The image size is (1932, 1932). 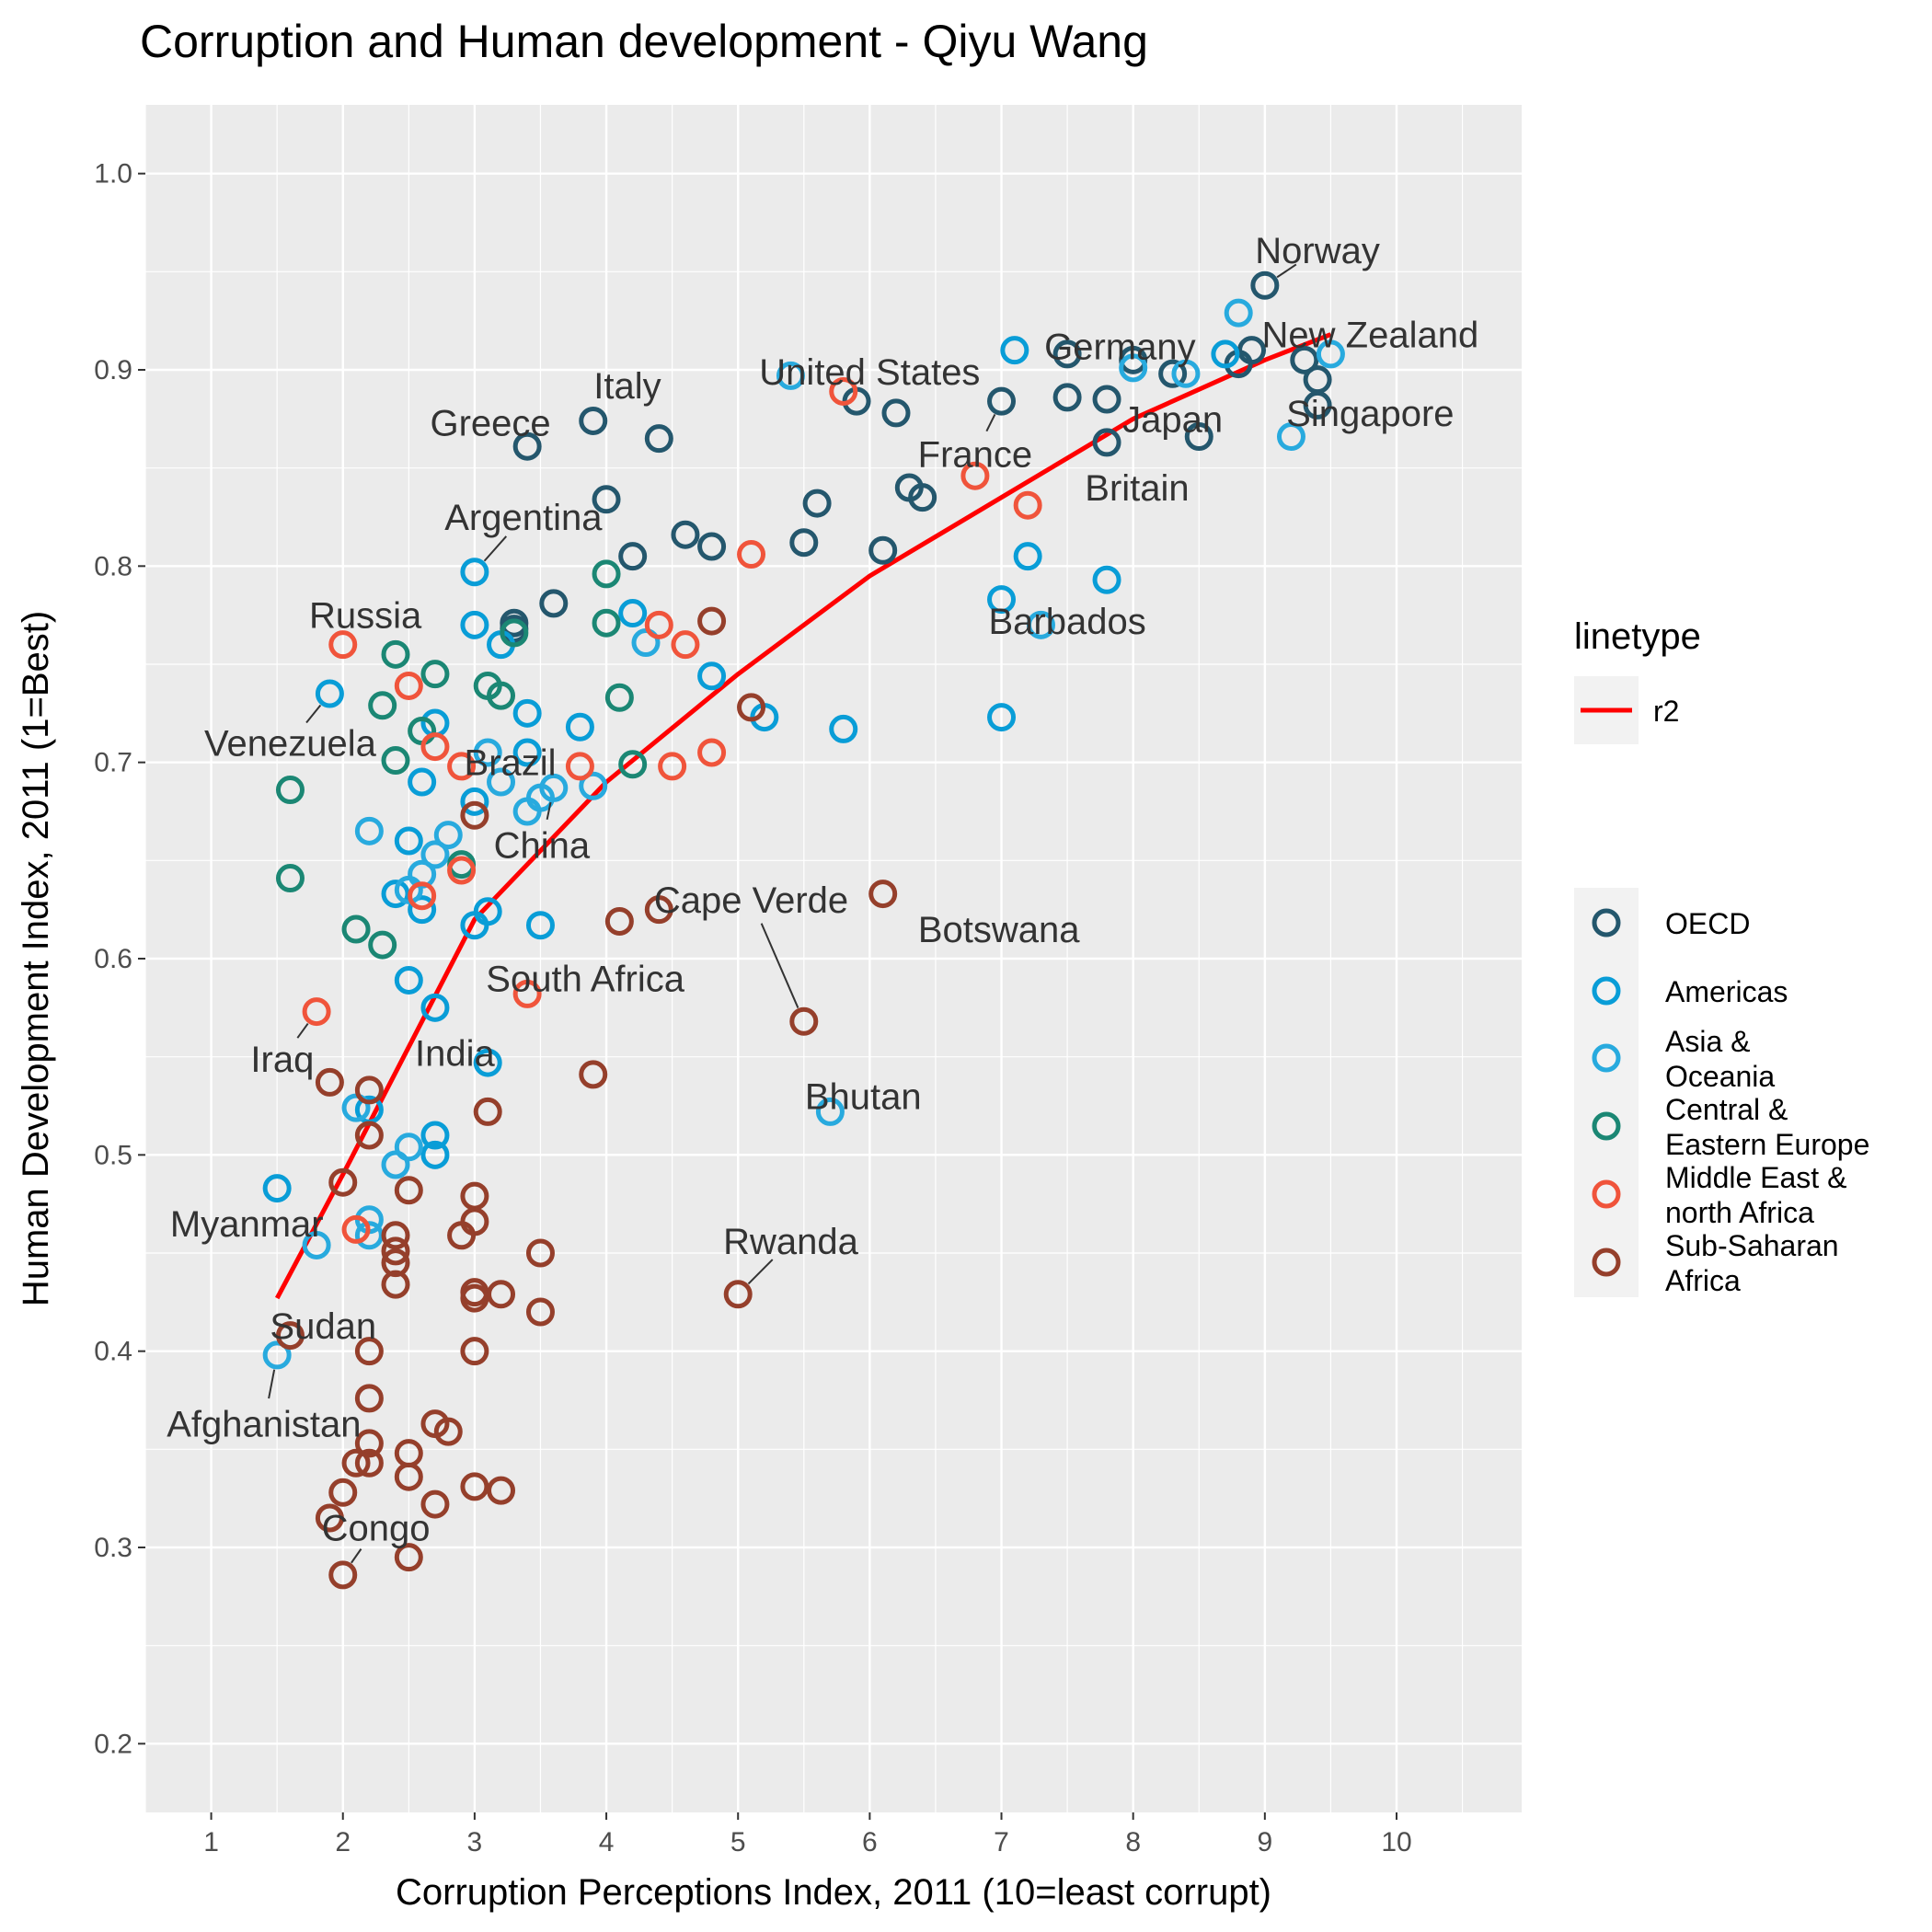 What do you see at coordinates (376, 1529) in the screenshot?
I see `point-label: Congo` at bounding box center [376, 1529].